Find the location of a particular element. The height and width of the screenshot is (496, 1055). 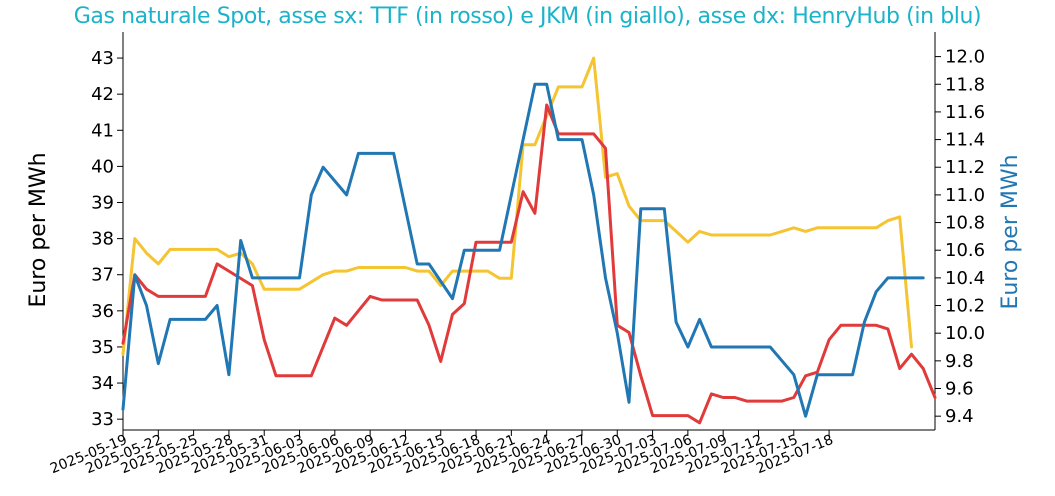

left-tick-label: 41 is located at coordinates (102, 130).